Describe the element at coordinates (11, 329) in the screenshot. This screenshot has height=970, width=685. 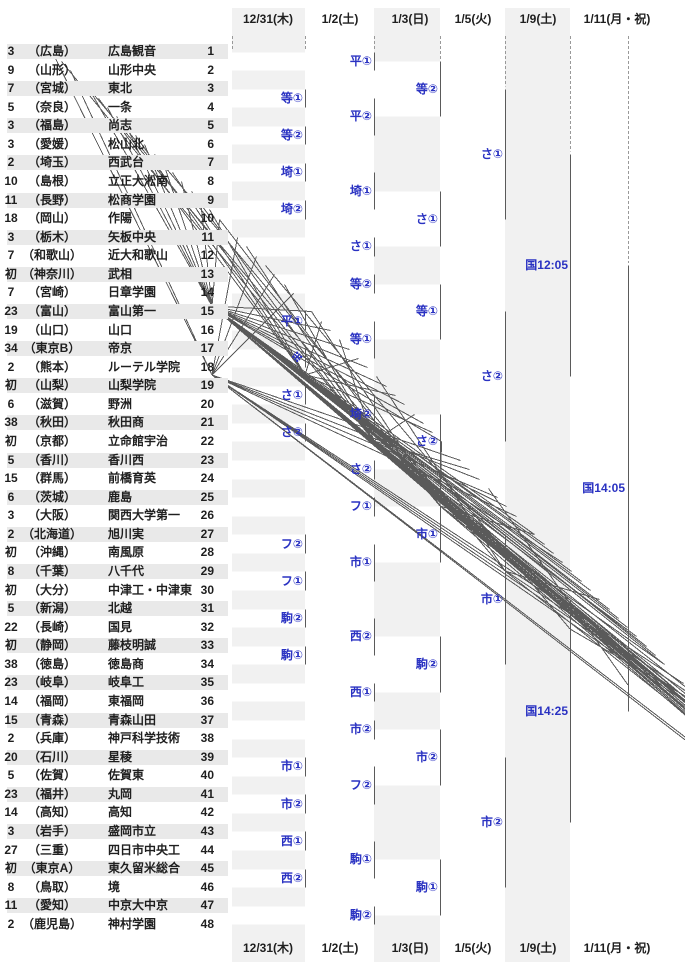
I see `team-appearances: 19` at that location.